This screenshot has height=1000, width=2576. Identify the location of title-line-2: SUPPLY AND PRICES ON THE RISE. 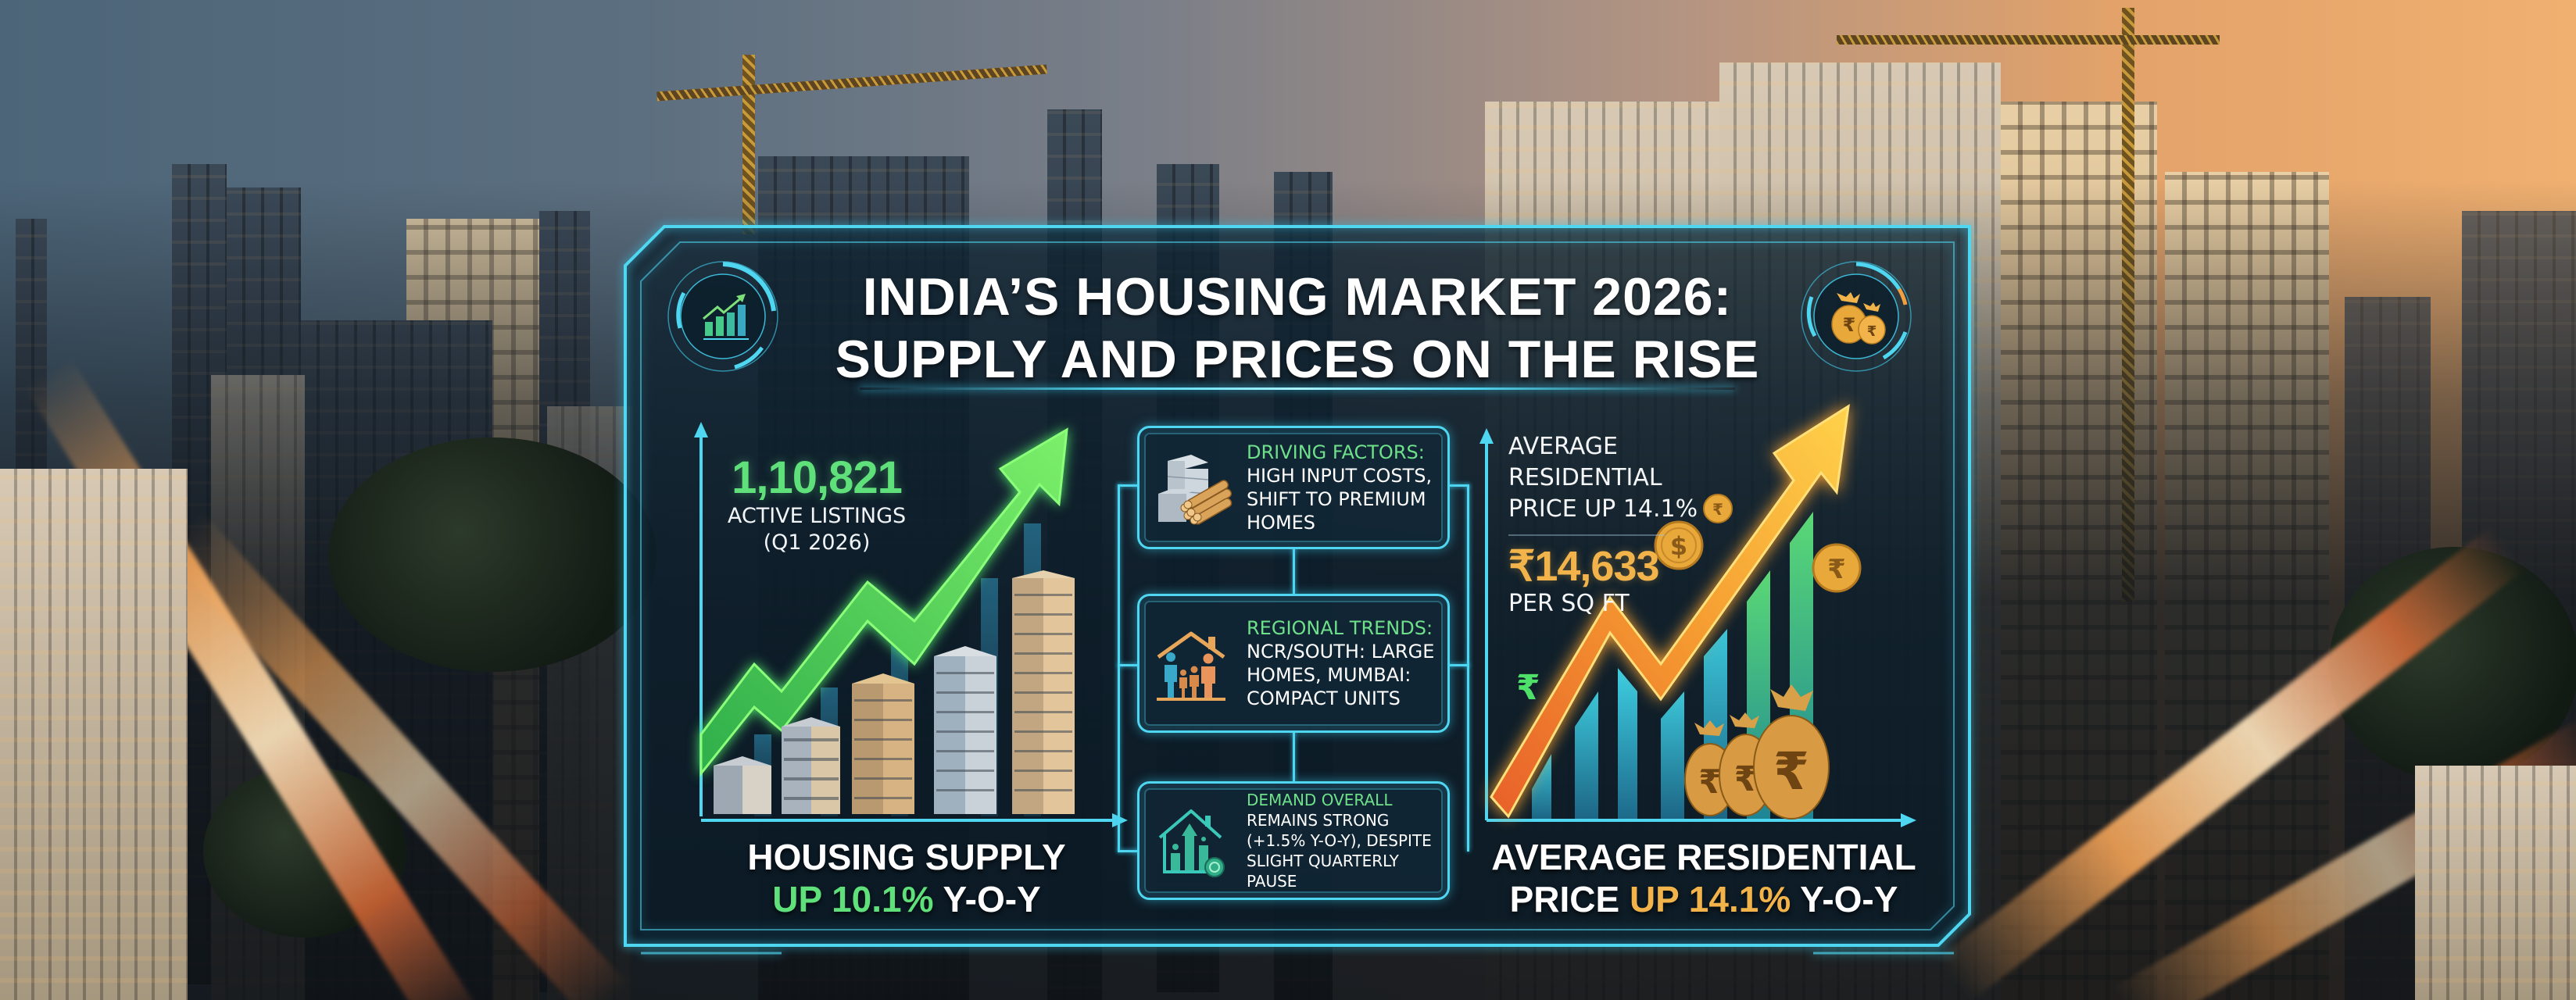
(1297, 359).